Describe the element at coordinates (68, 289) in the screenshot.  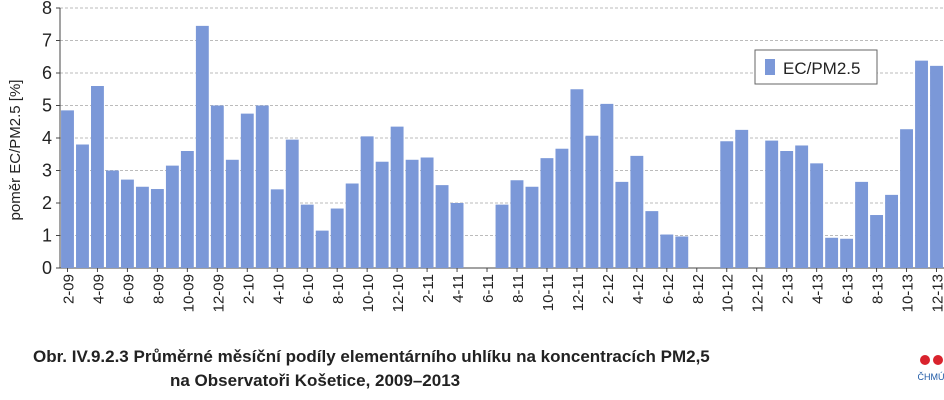
I see `x-tick-label: 2-09` at that location.